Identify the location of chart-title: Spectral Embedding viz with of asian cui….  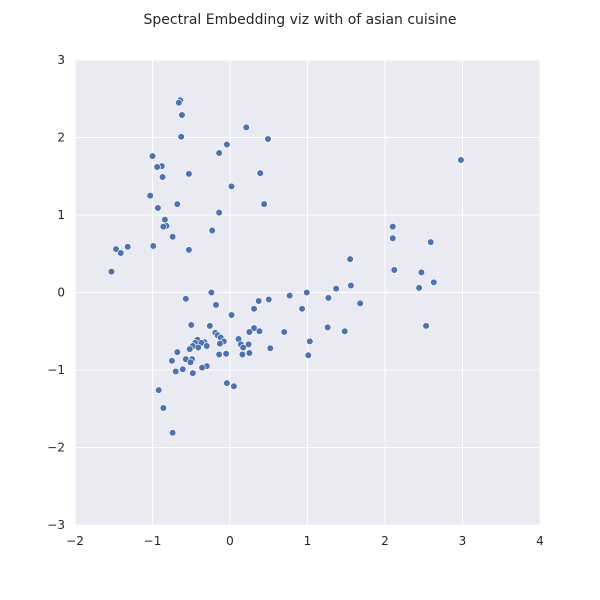
(300, 20).